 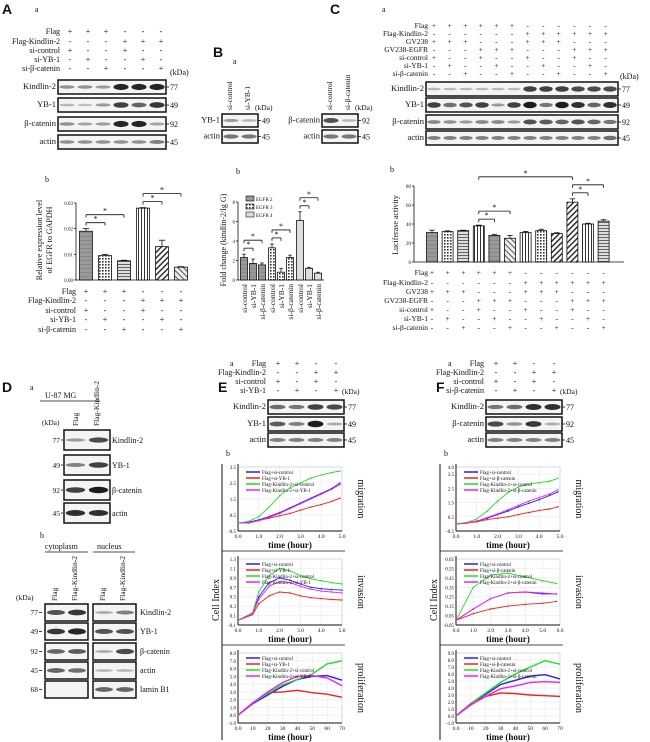 What do you see at coordinates (495, 565) in the screenshot?
I see `legend-label: Flag+si-control` at bounding box center [495, 565].